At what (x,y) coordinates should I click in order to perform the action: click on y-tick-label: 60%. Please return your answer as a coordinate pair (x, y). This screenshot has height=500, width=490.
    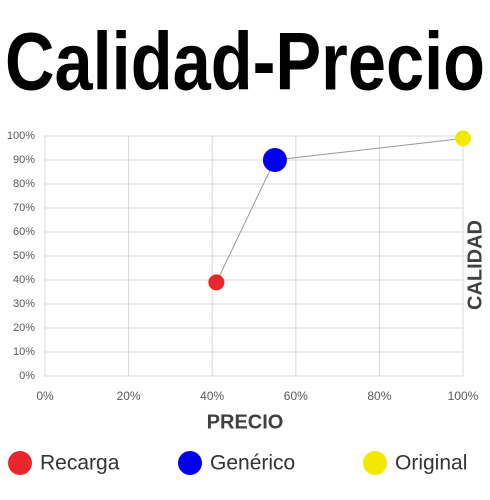
    Looking at the image, I should click on (24, 232).